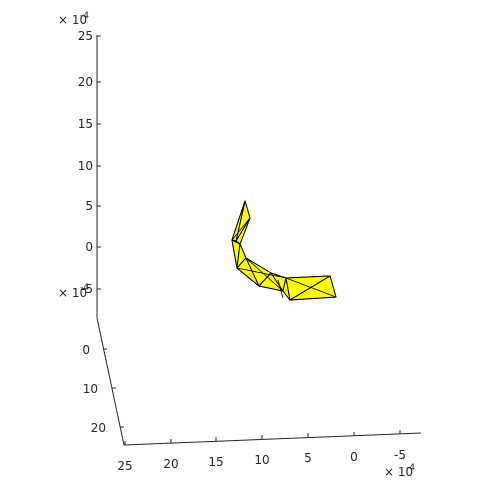 The width and height of the screenshot is (500, 500). Describe the element at coordinates (215, 462) in the screenshot. I see `x-tick-label: 15` at that location.